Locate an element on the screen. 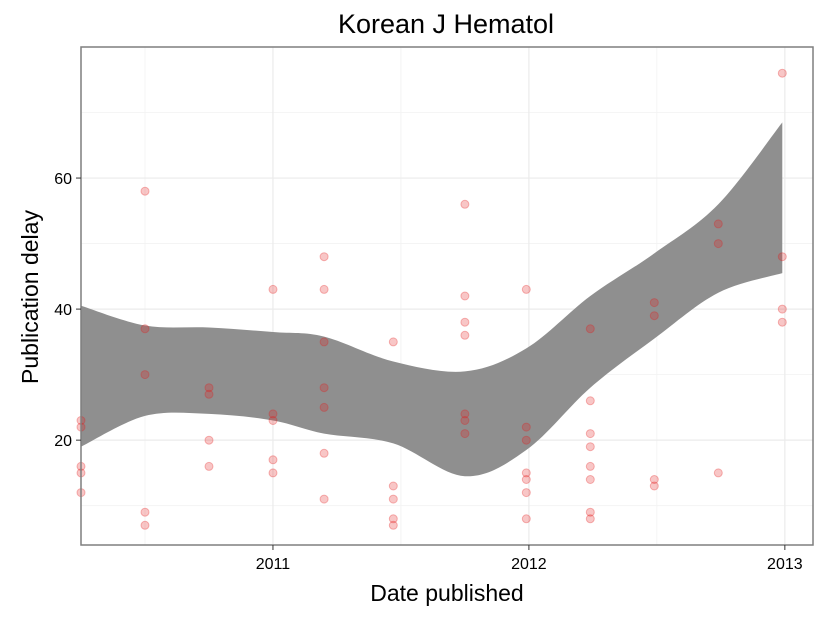  x-tick-label: 2011 is located at coordinates (273, 564).